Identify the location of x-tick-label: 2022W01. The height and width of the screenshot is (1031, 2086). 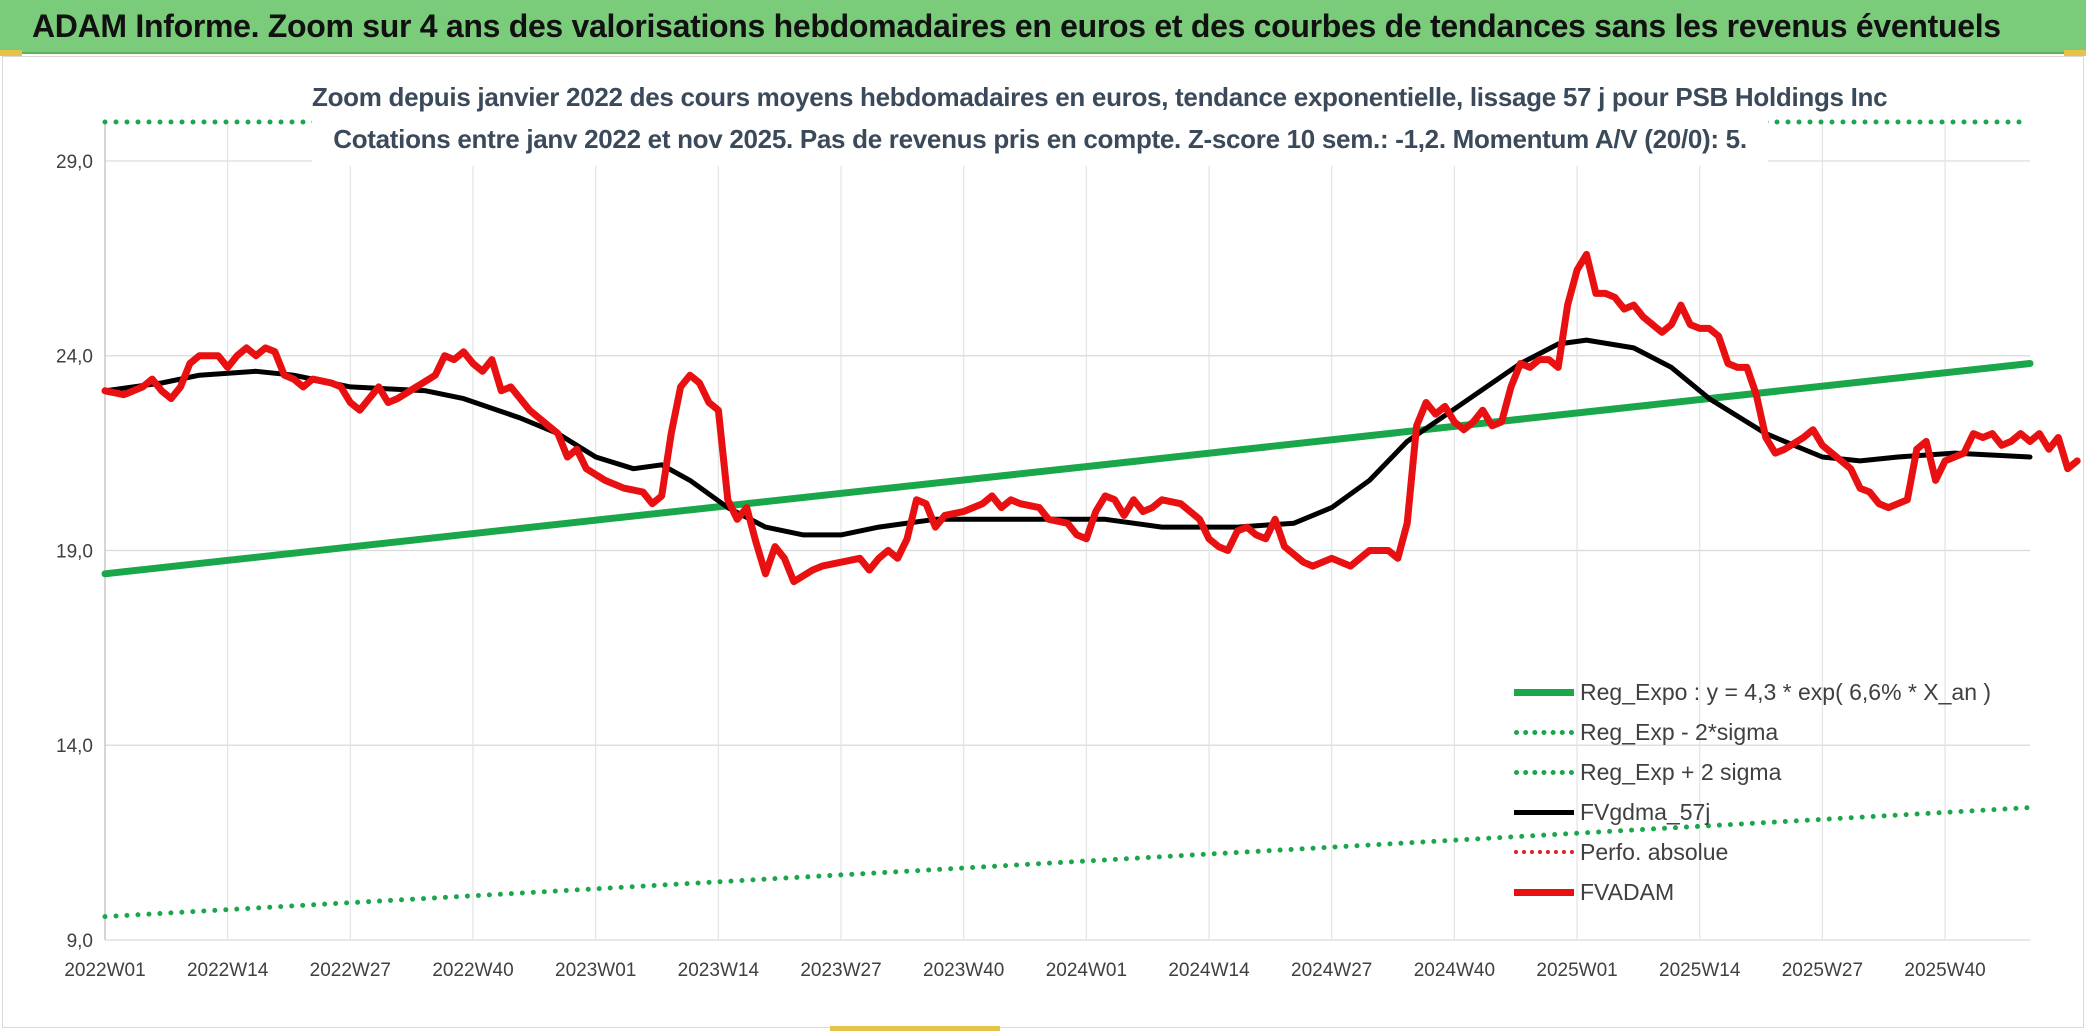
(104, 970).